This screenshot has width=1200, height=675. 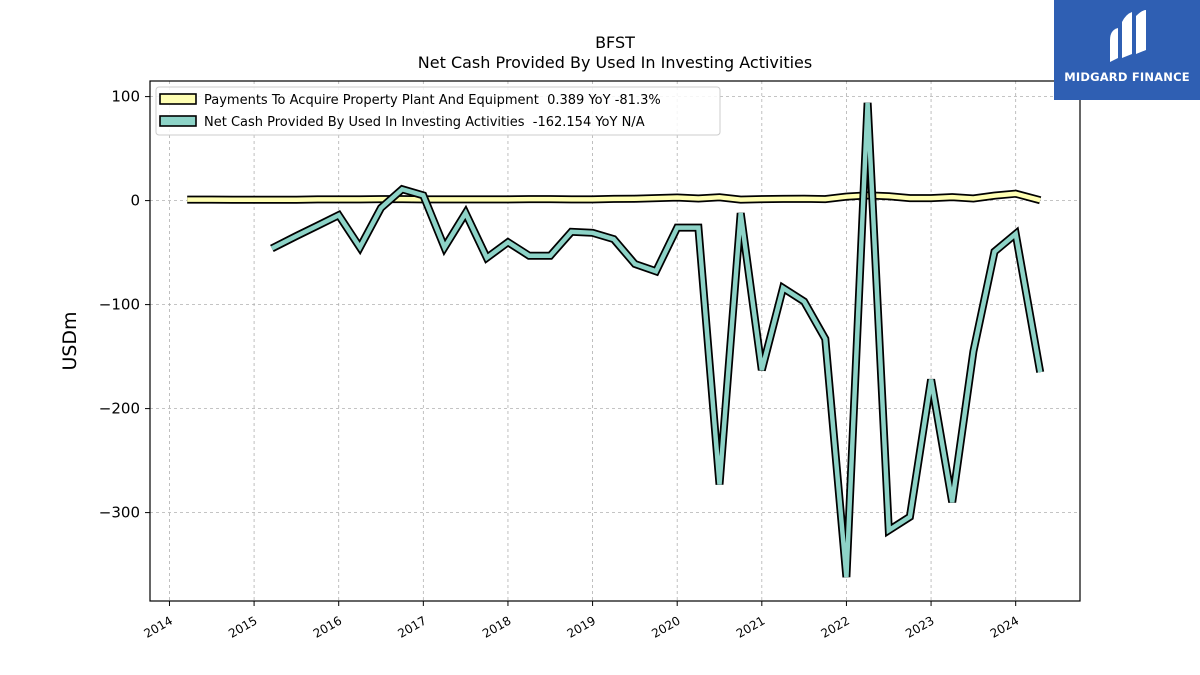 I want to click on y-axis: 100 0 −100 −200 −300, so click(x=124, y=305).